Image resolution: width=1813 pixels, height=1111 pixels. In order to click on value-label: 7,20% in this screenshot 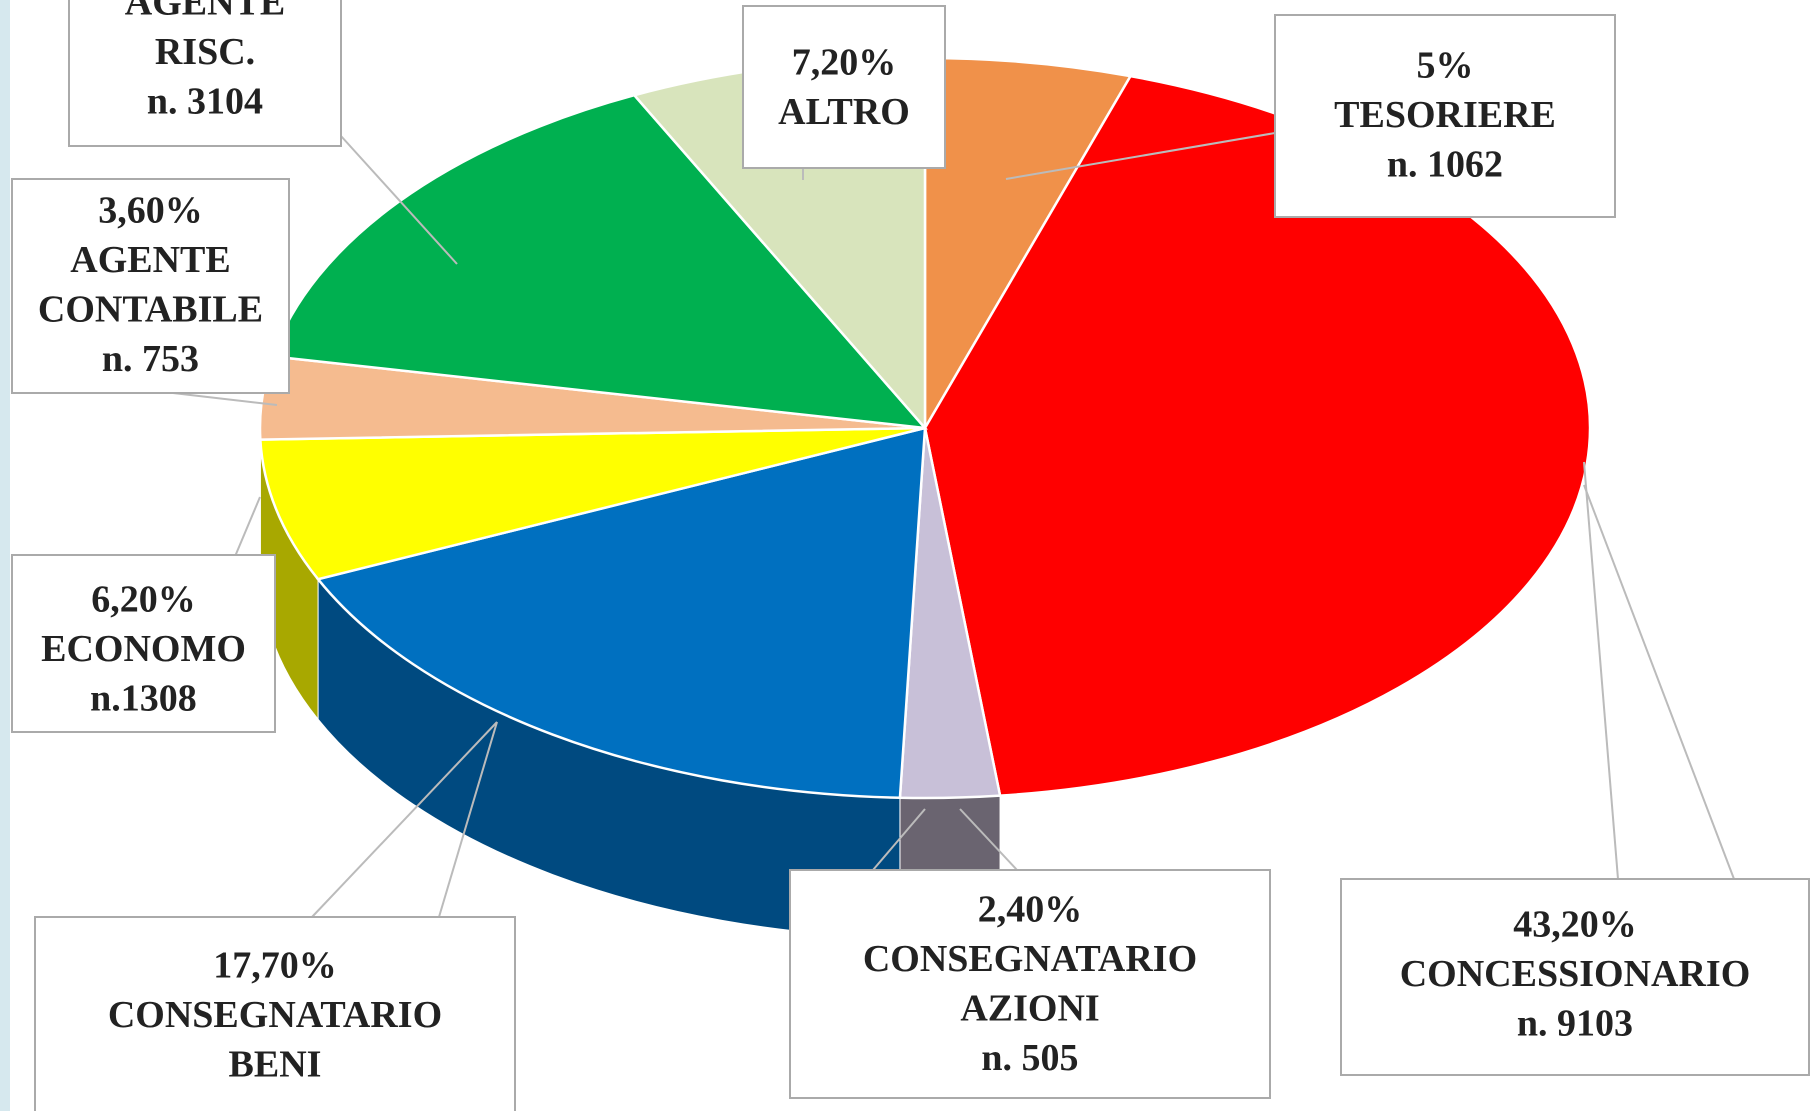, I will do `click(844, 63)`.